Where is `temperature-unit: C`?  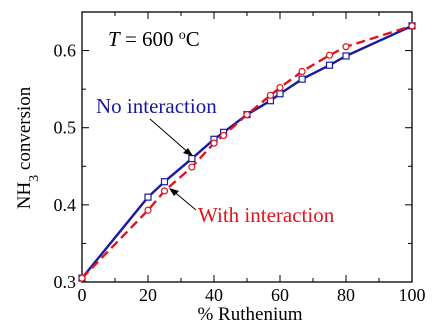
temperature-unit: C is located at coordinates (193, 39).